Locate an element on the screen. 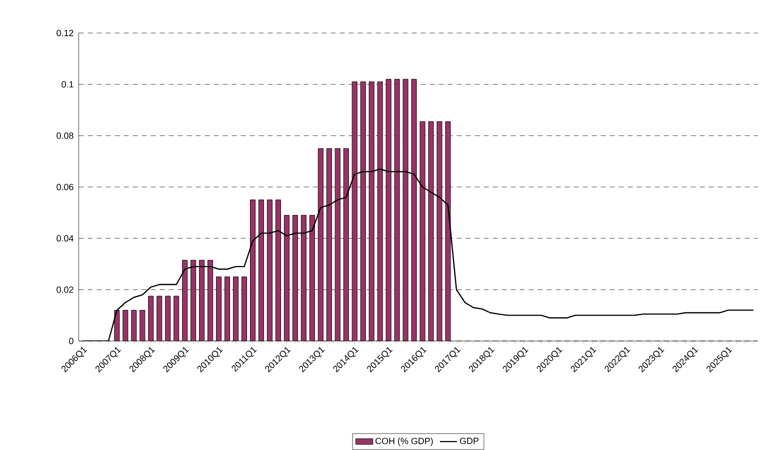 The image size is (762, 450). y-tick-label: 0.02 is located at coordinates (65, 289).